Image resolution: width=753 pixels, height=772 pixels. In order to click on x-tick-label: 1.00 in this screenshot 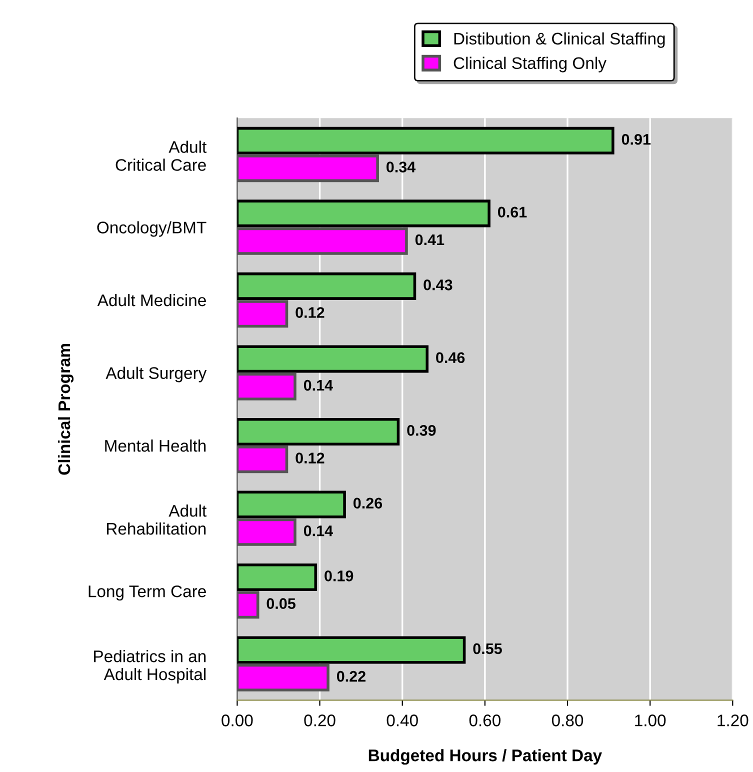, I will do `click(650, 720)`.